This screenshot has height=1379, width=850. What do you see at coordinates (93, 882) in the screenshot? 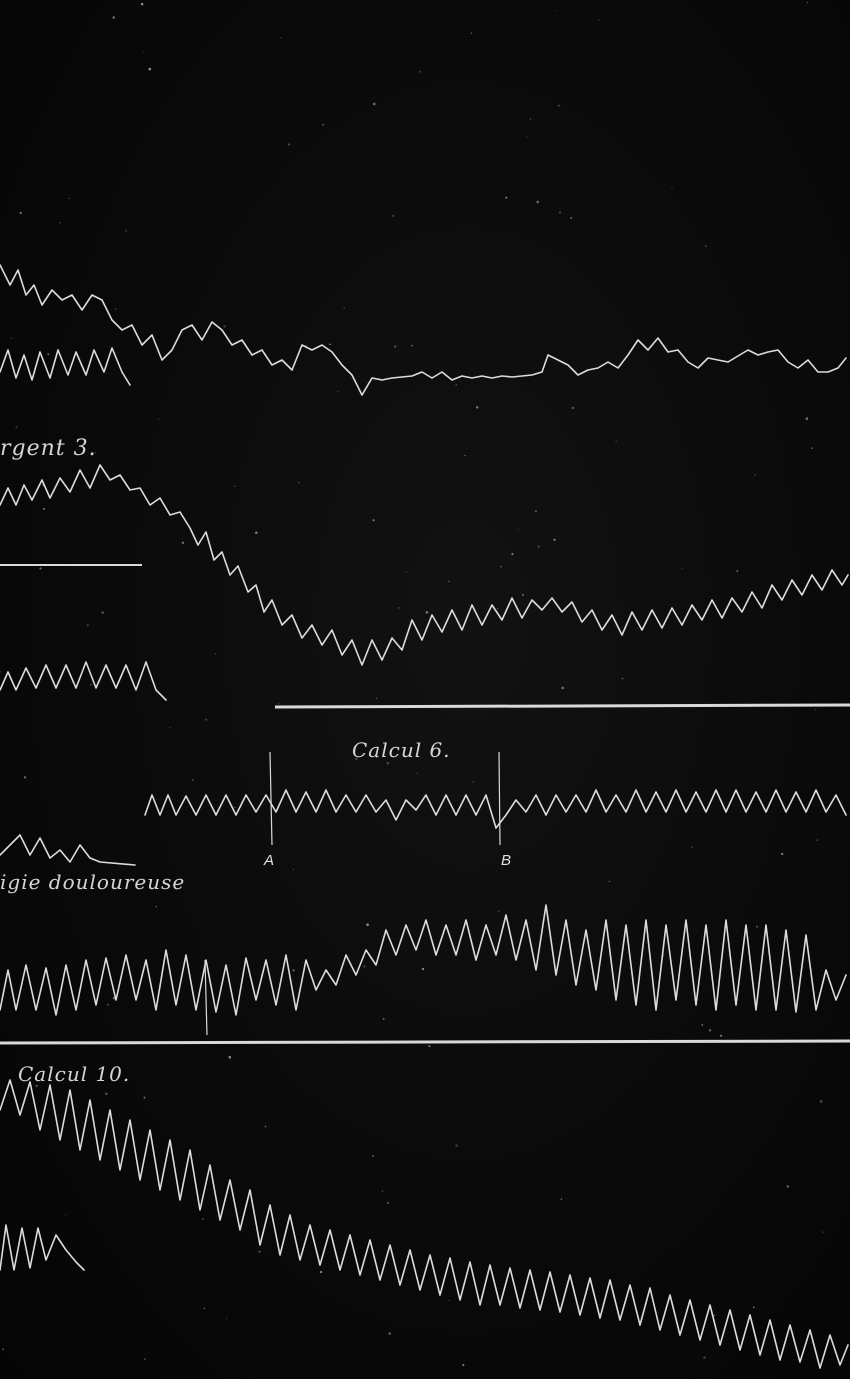
I see `label-douloureuse: igie douloureuse` at bounding box center [93, 882].